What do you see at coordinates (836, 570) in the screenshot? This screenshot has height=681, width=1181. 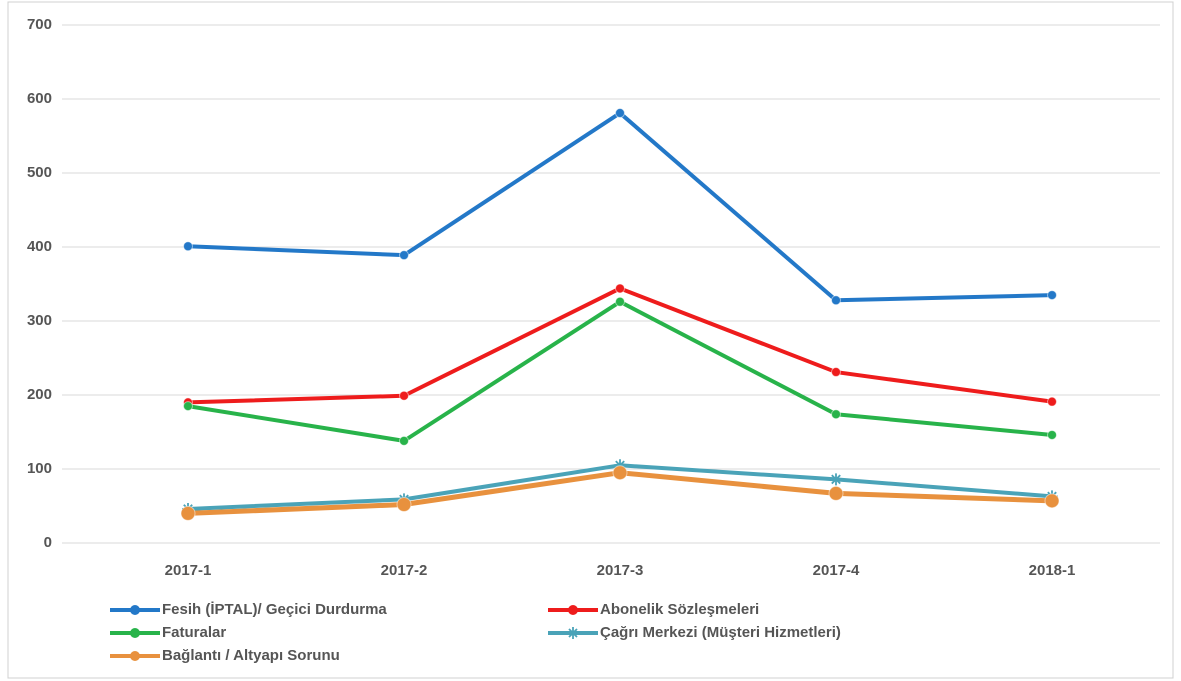 I see `x-tick-label: 2017-4` at bounding box center [836, 570].